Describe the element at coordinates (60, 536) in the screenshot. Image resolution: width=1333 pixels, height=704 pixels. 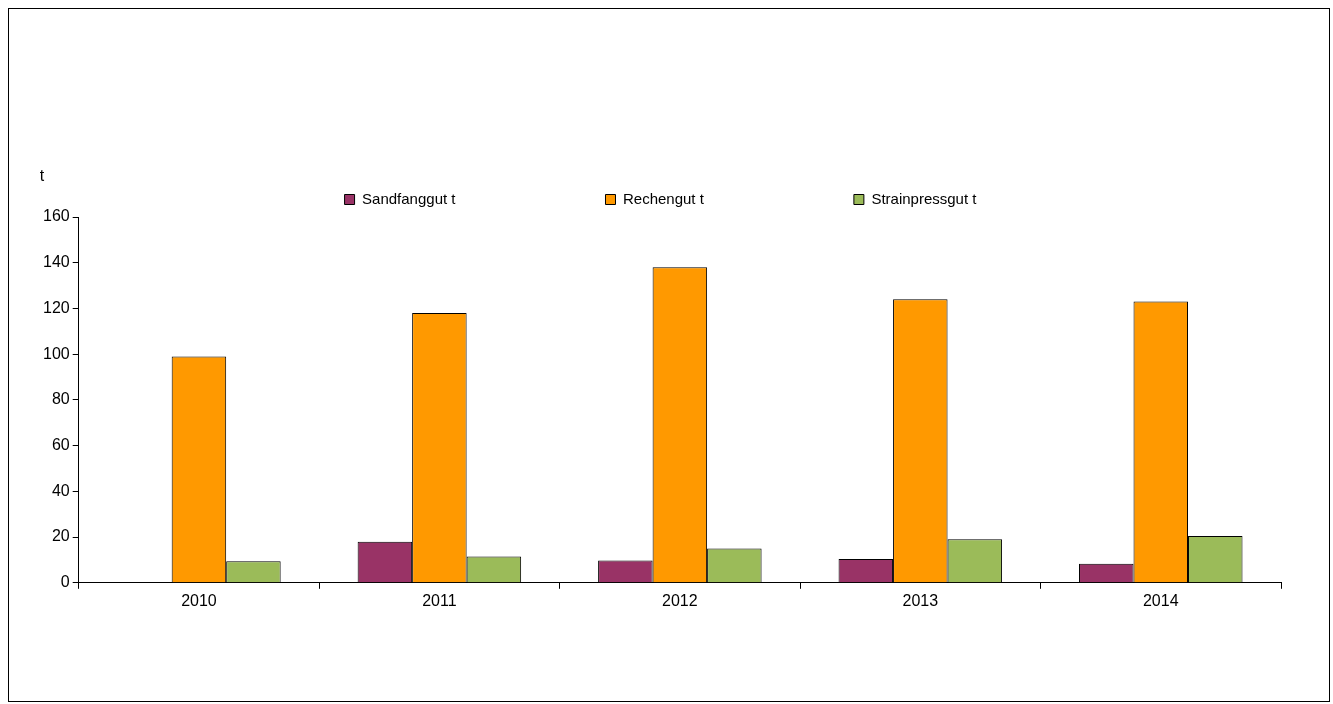
I see `y-tick-label: 20` at that location.